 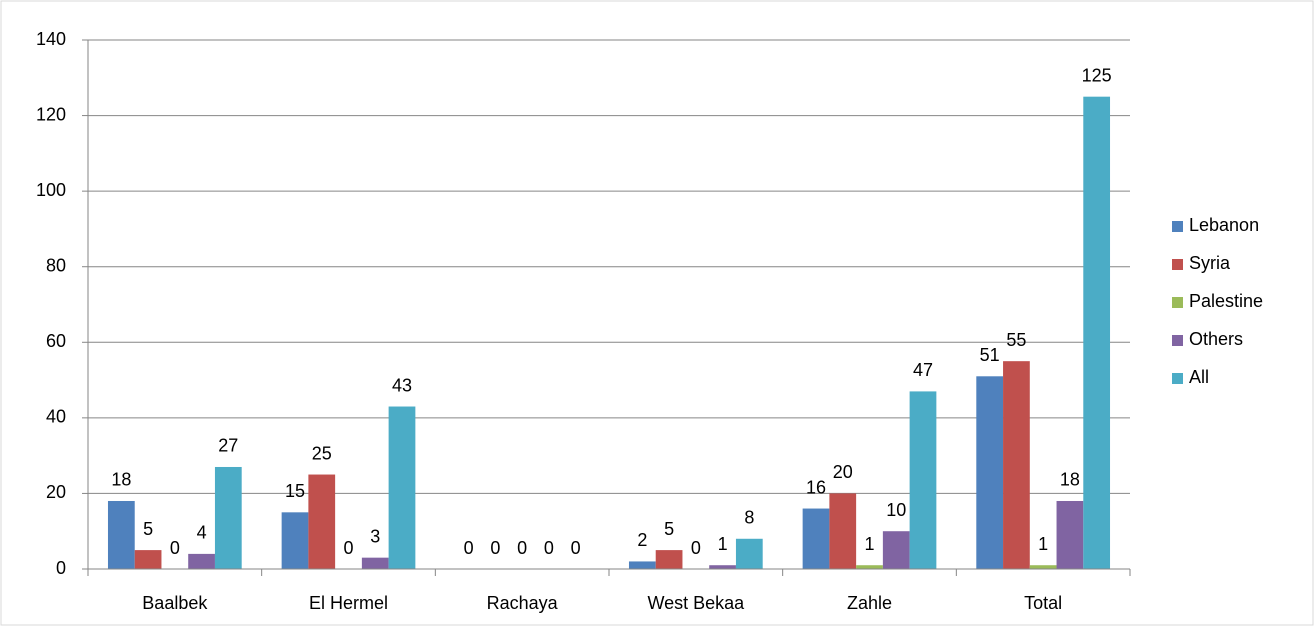 I want to click on x-tick-label: Zahle, so click(x=869, y=603).